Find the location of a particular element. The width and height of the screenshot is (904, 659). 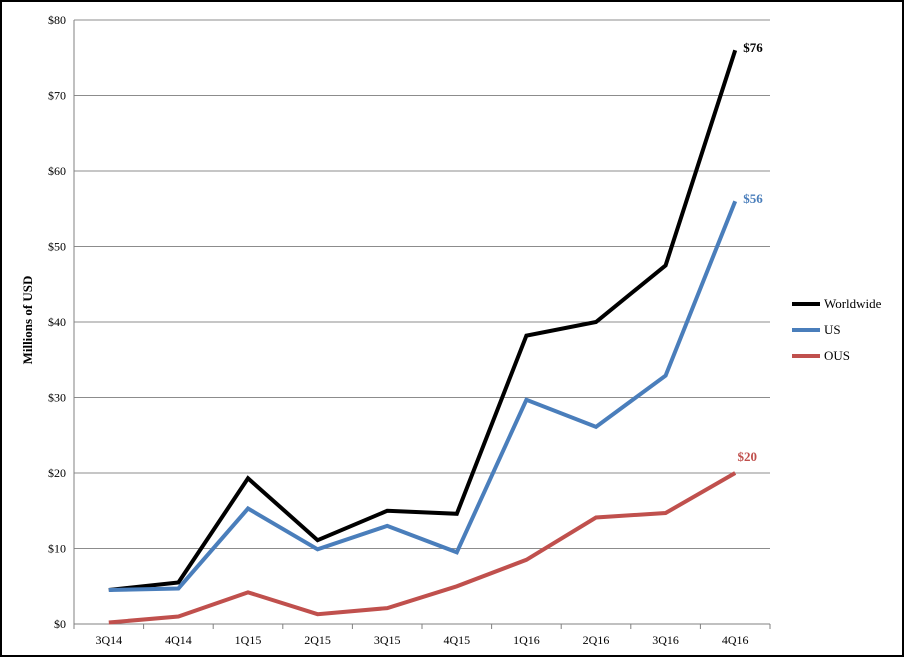

y-tick-label: $10 is located at coordinates (57, 549).